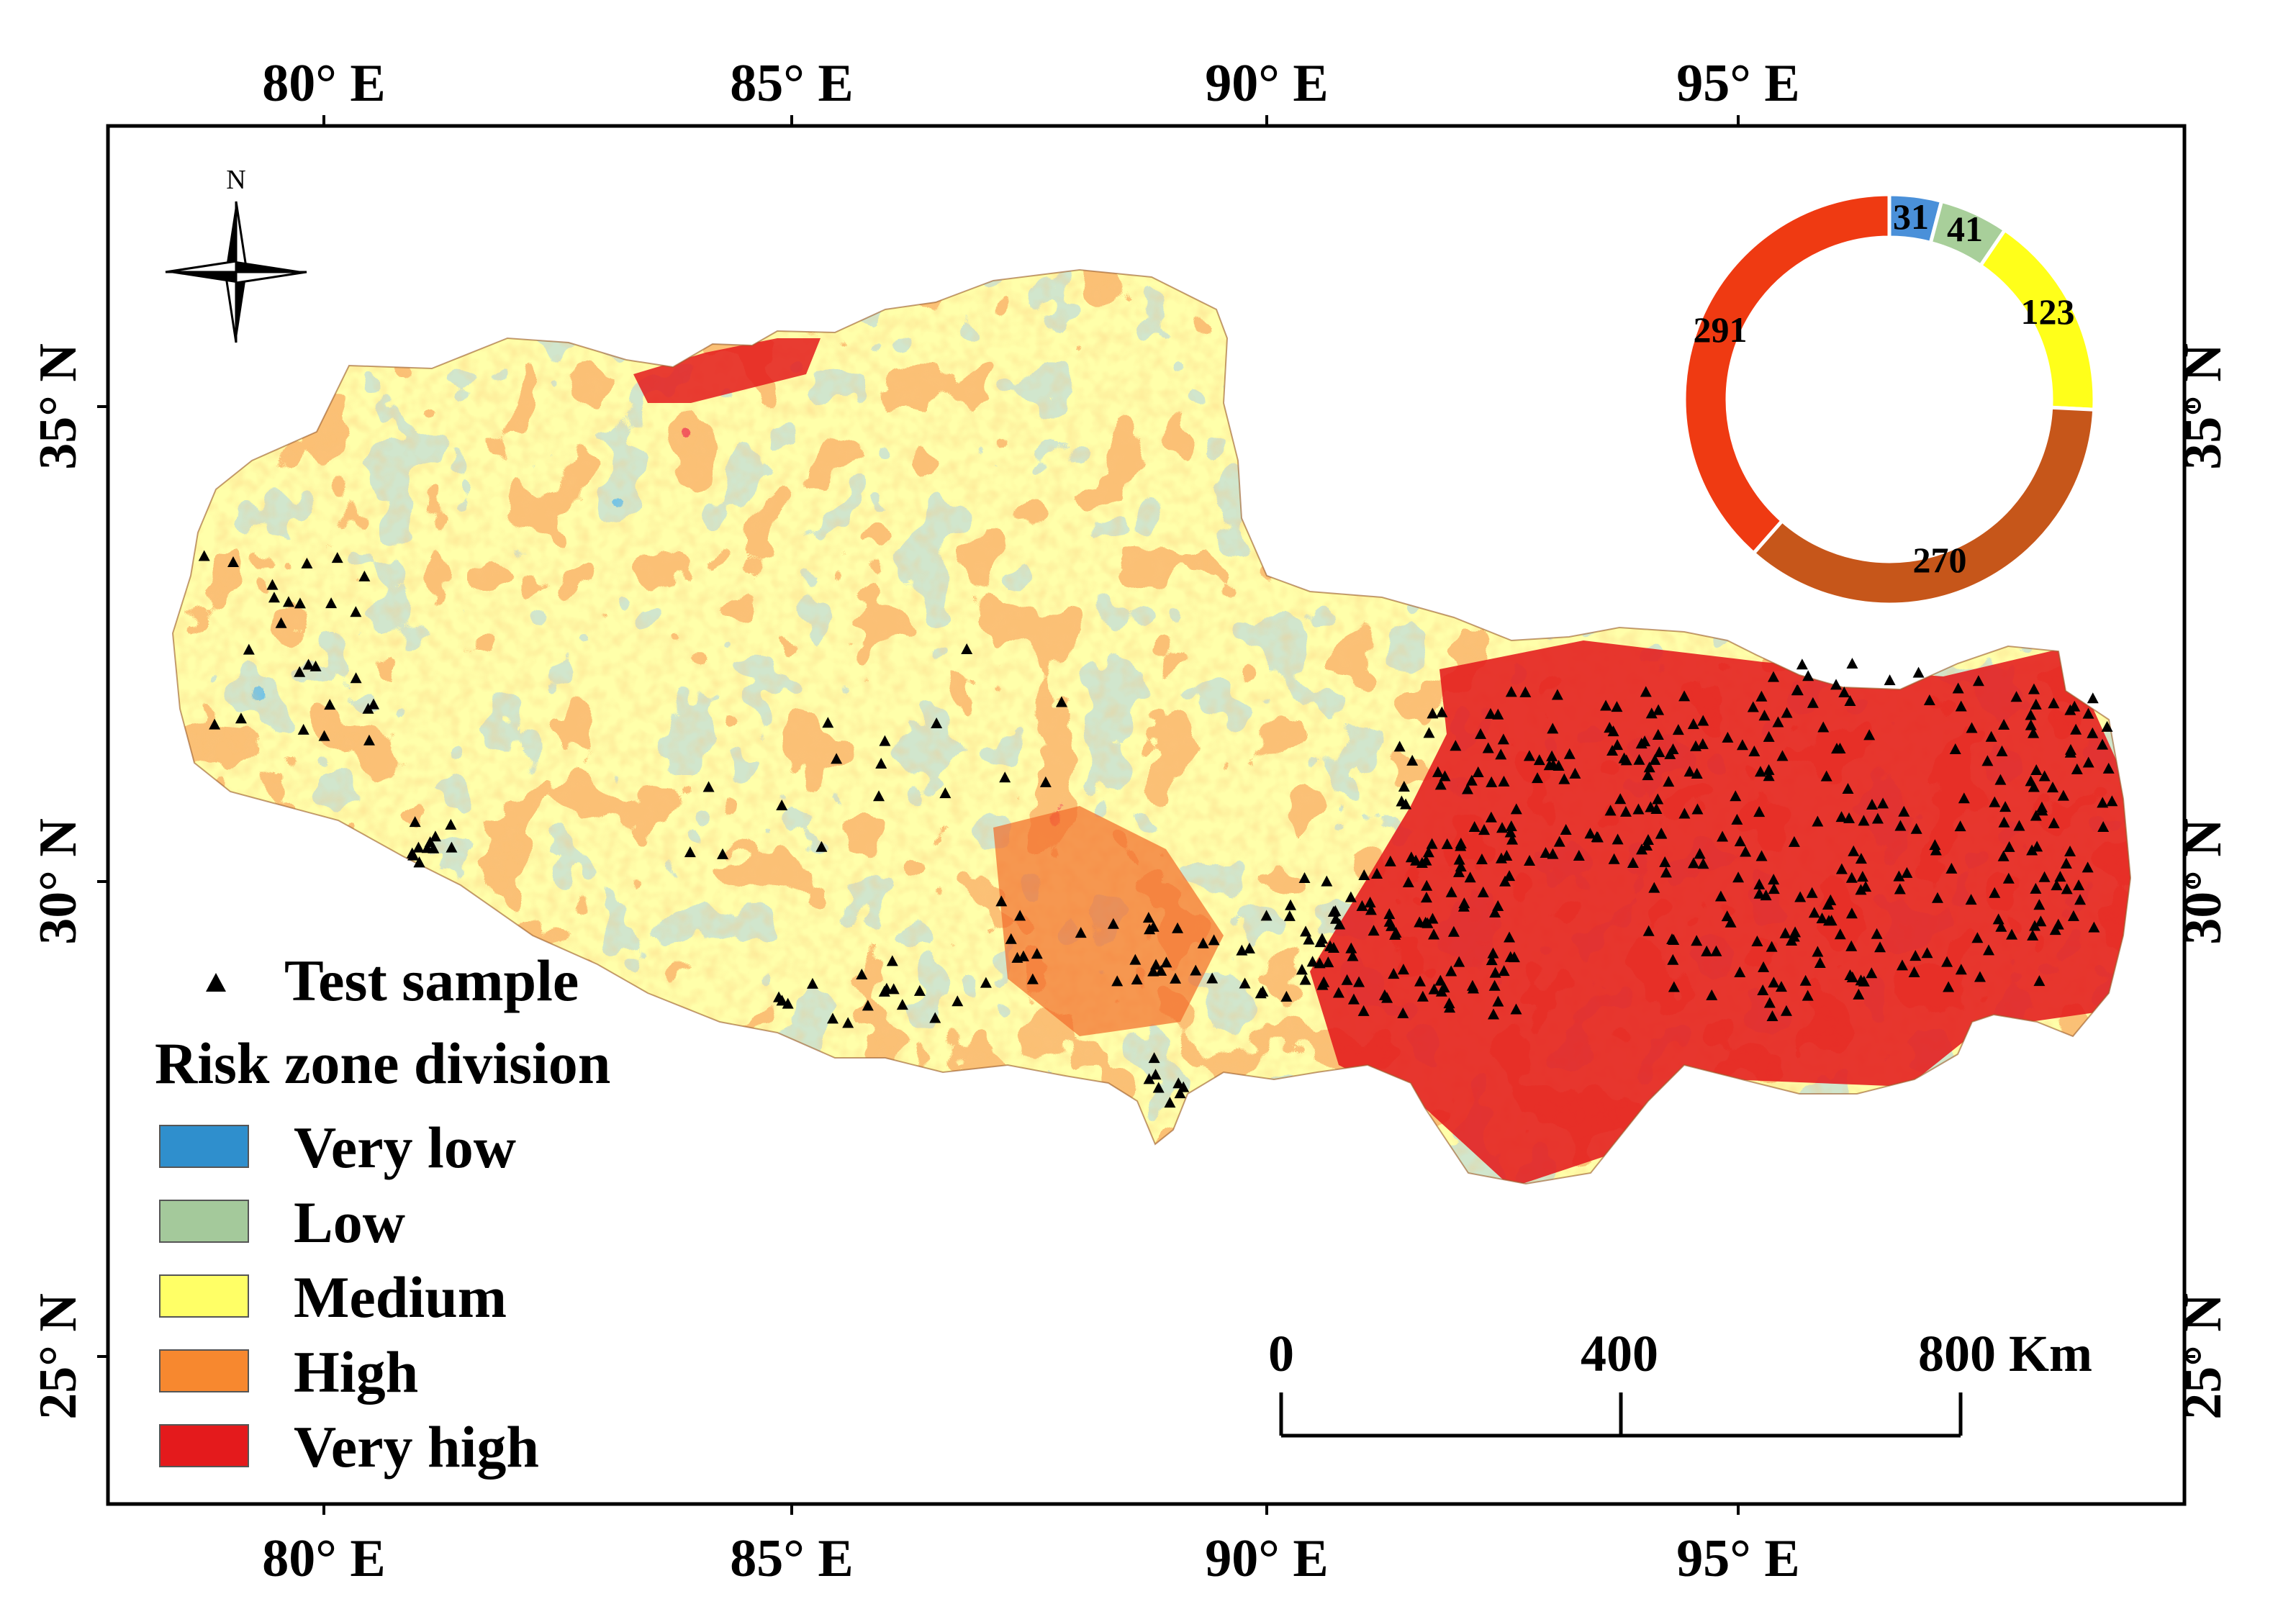 Image resolution: width=2296 pixels, height=1599 pixels. What do you see at coordinates (2005, 1353) in the screenshot?
I see `scale-label-800: 800 Km` at bounding box center [2005, 1353].